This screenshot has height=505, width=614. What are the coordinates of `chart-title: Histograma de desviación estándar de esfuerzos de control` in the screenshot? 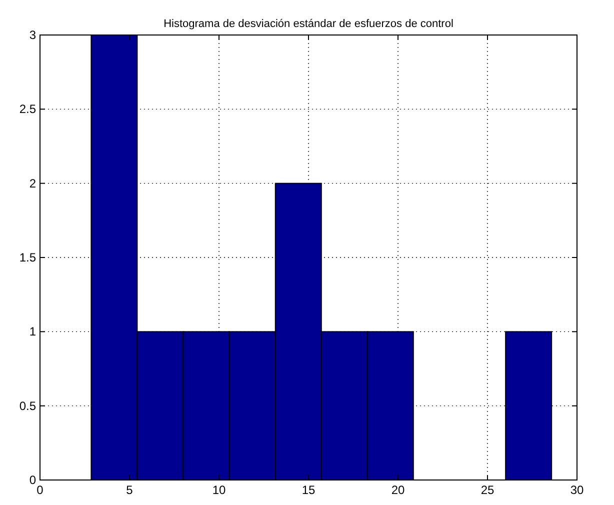 It's located at (309, 24).